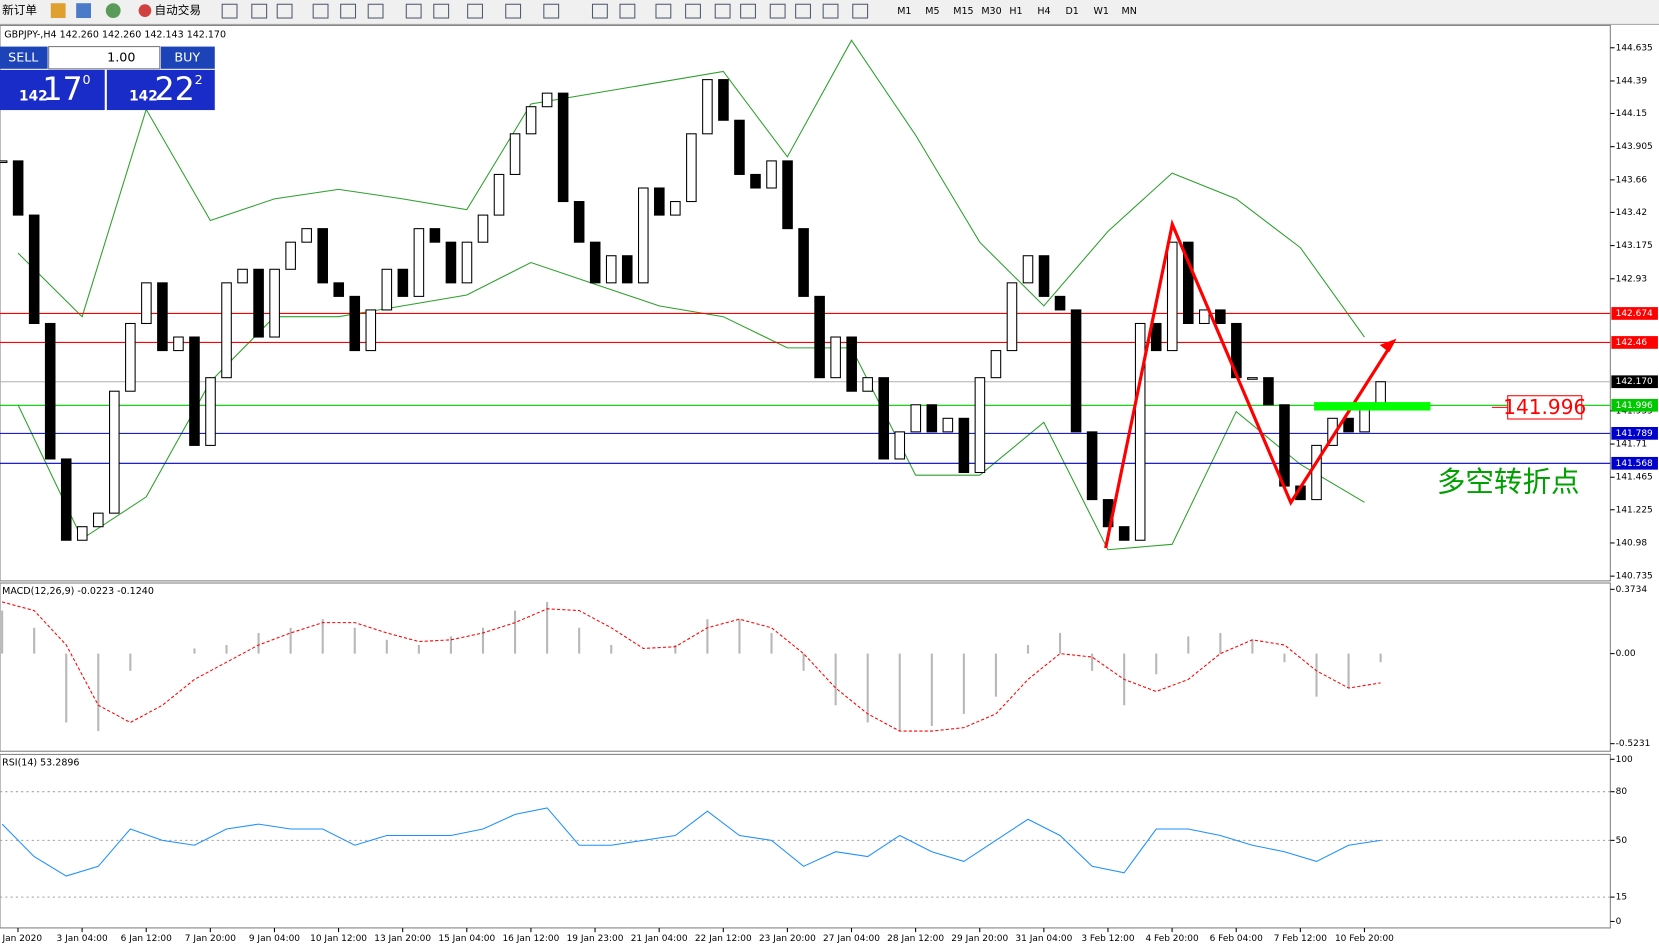 The image size is (1659, 947). What do you see at coordinates (104, 58) in the screenshot?
I see `lots-input` at bounding box center [104, 58].